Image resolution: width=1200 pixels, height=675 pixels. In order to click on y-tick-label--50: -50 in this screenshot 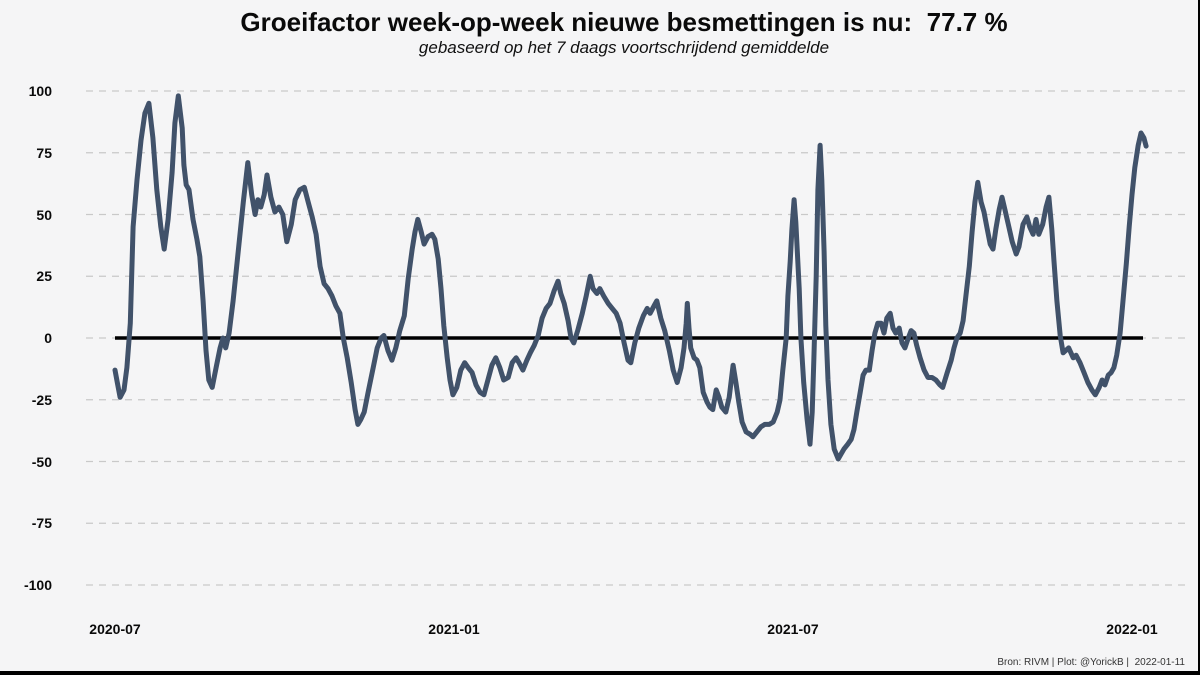, I will do `click(41, 461)`.